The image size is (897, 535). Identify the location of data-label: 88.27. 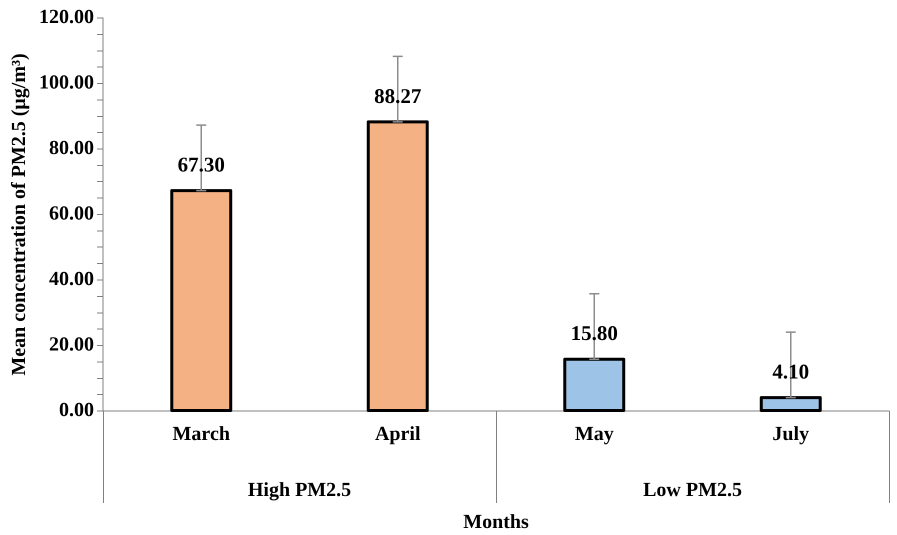
(398, 96).